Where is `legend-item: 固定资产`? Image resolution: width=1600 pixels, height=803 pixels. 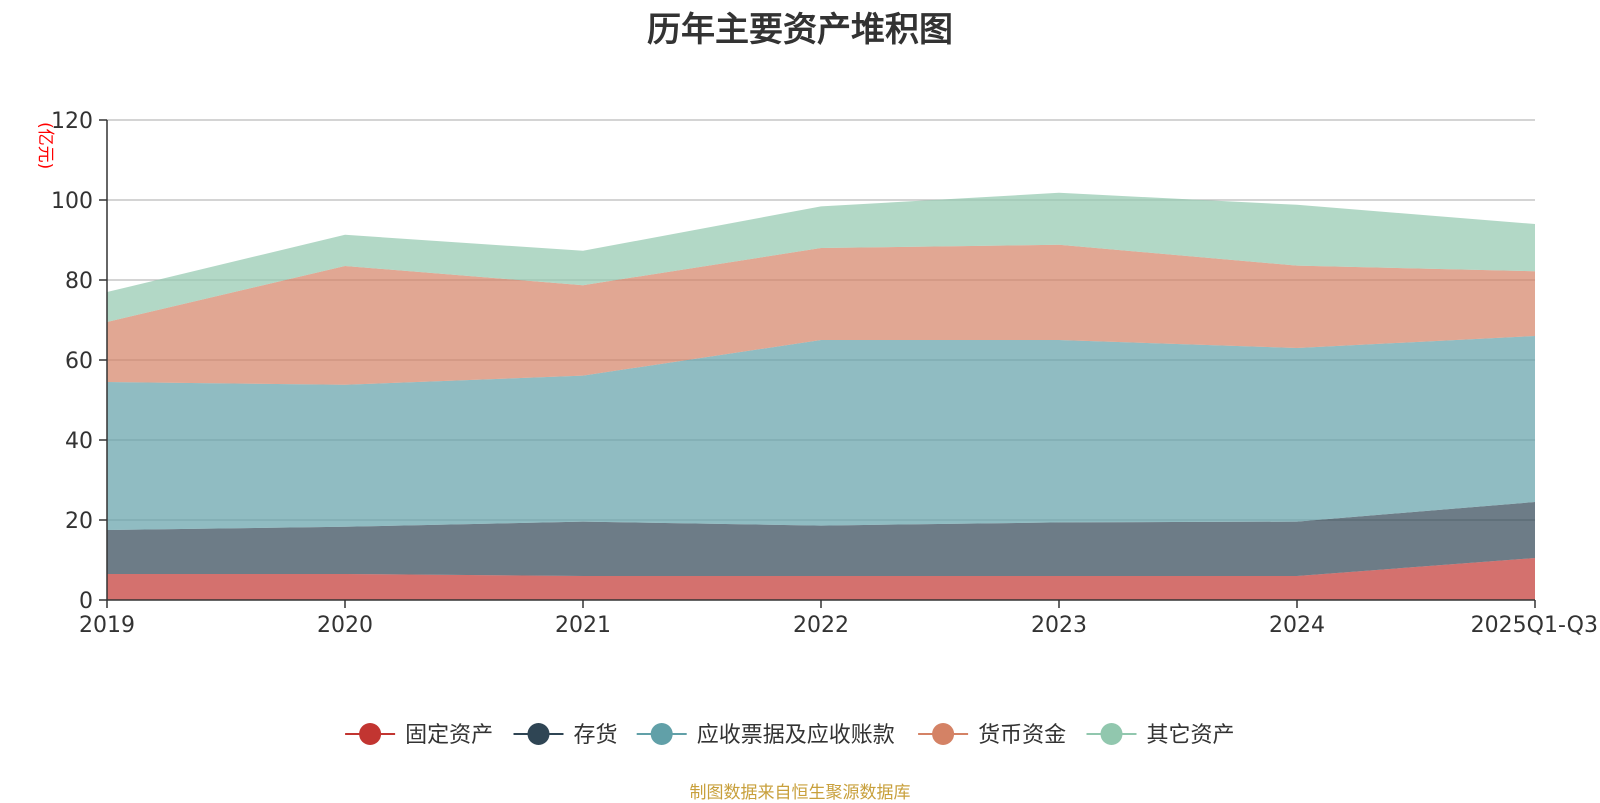
legend-item: 固定资产 is located at coordinates (419, 735).